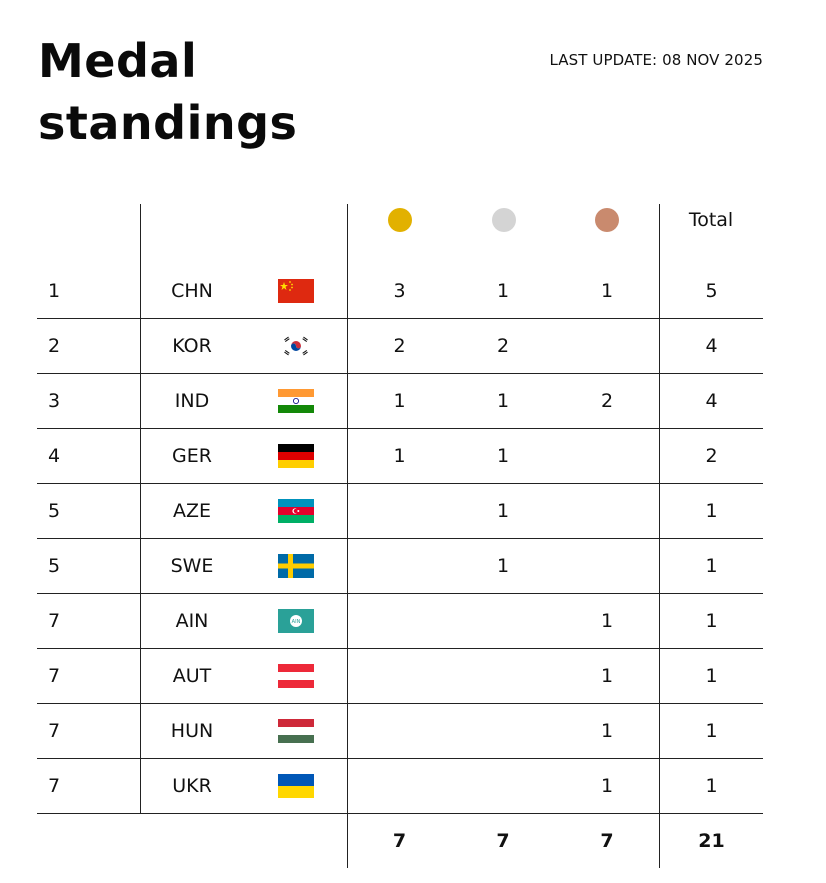 The image size is (826, 883). Describe the element at coordinates (296, 456) in the screenshot. I see `germany-flag-icon` at that location.